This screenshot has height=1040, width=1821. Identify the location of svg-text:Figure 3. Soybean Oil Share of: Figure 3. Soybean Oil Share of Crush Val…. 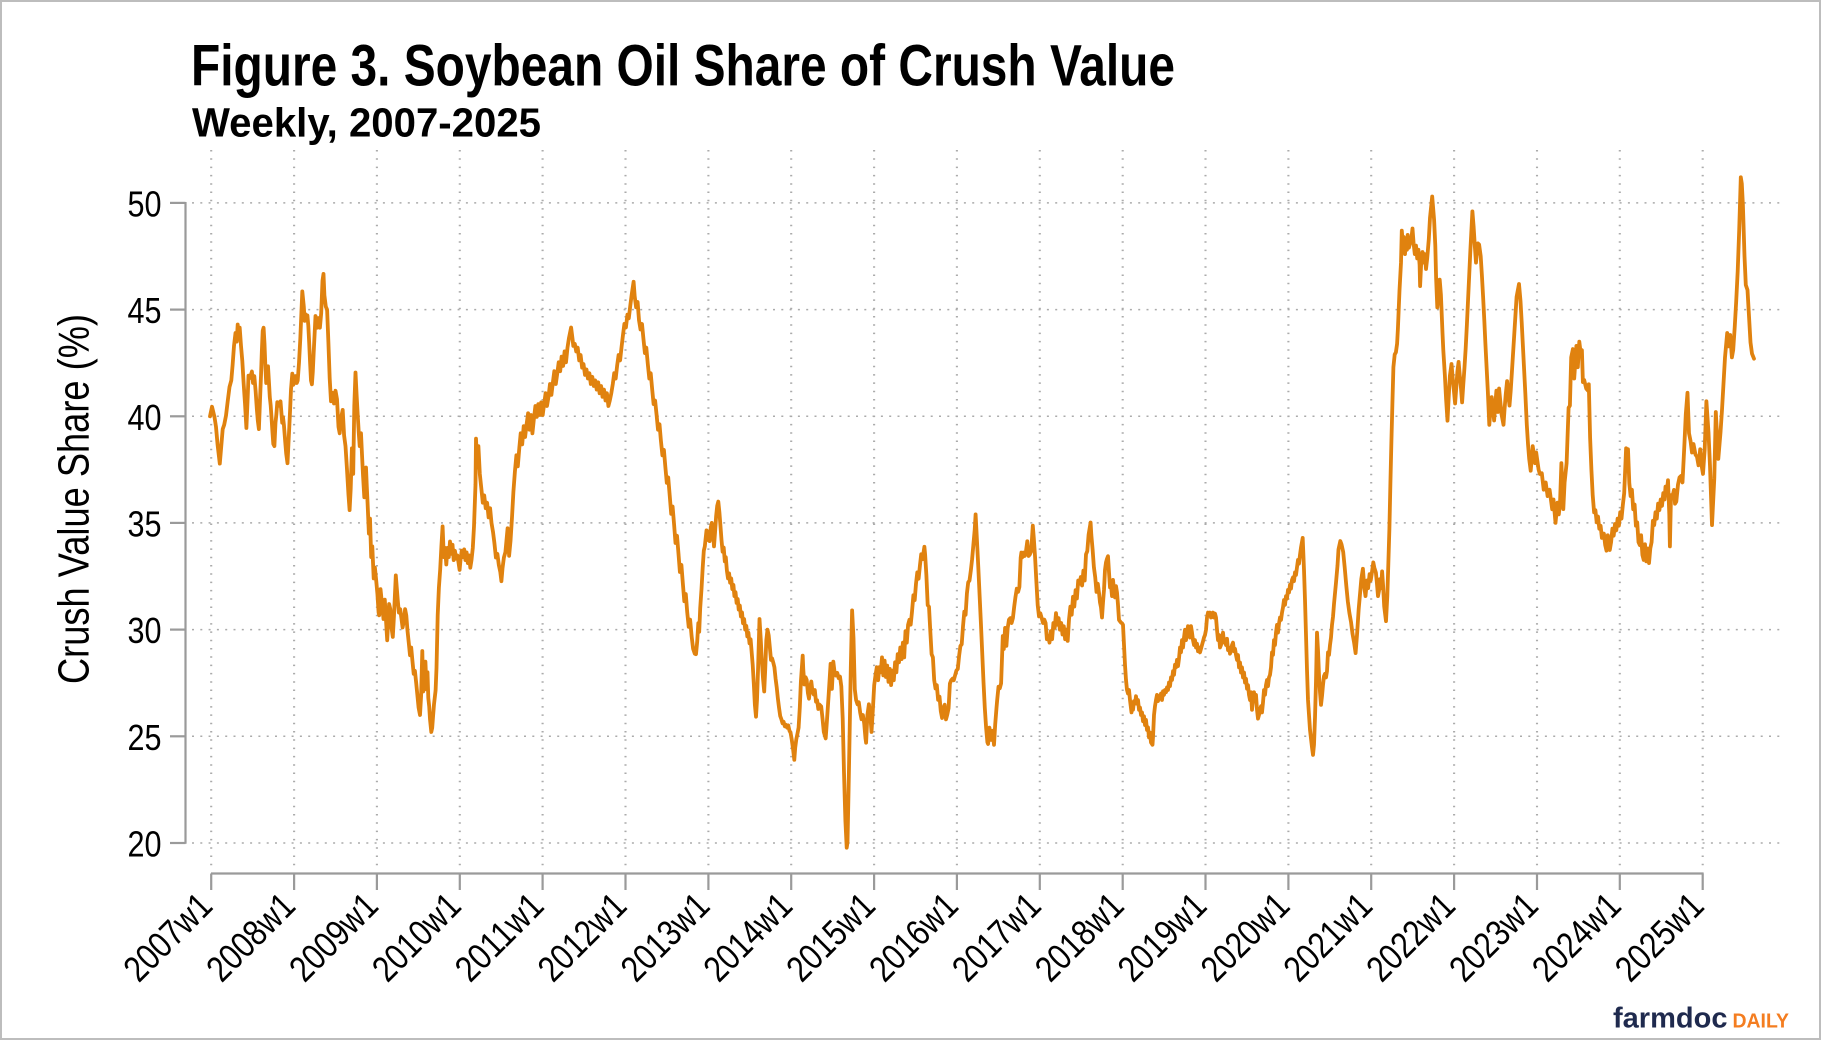
(683, 66).